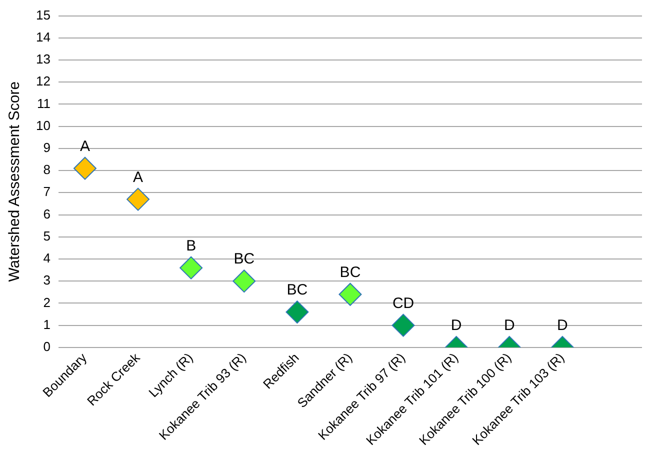 This screenshot has height=452, width=654. Describe the element at coordinates (46, 236) in the screenshot. I see `y-tick-label: 5` at that location.